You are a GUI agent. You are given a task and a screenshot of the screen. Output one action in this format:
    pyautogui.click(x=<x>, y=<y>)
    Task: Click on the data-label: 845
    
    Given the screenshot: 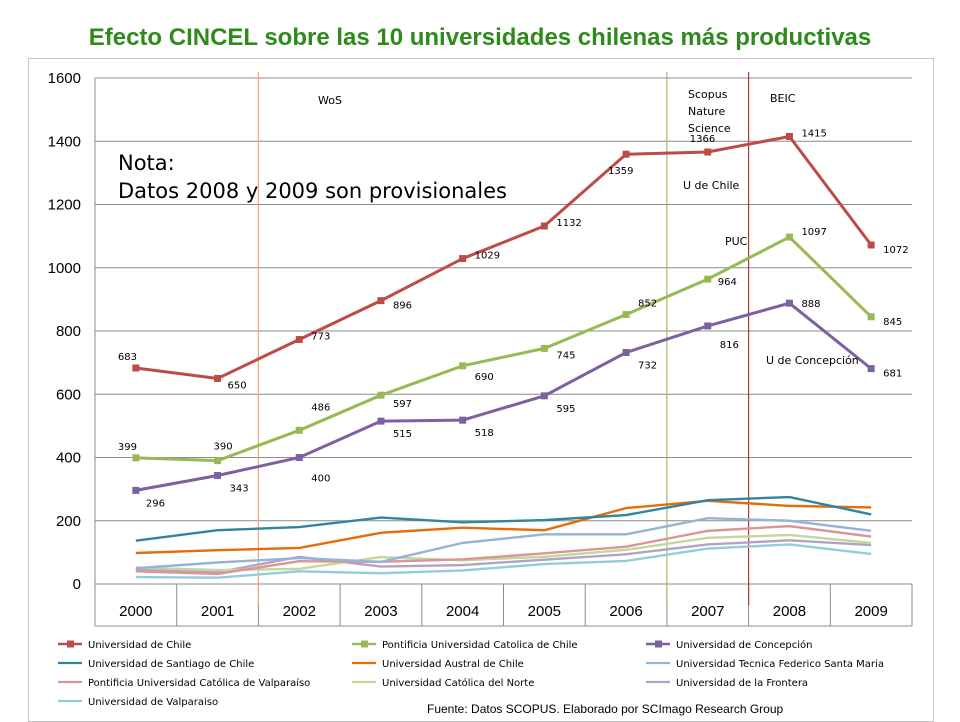 What is the action you would take?
    pyautogui.click(x=892, y=322)
    